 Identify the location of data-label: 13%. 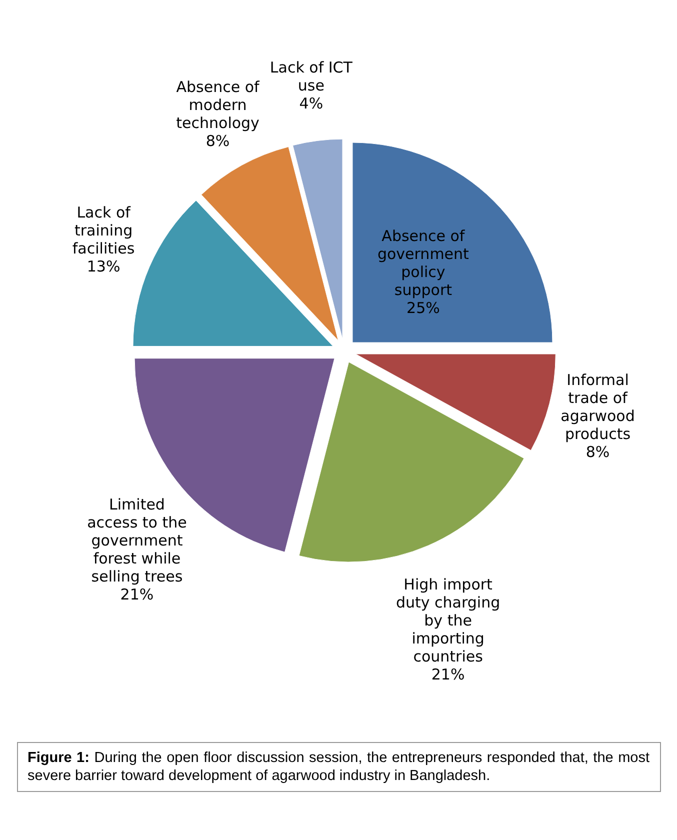
(103, 267).